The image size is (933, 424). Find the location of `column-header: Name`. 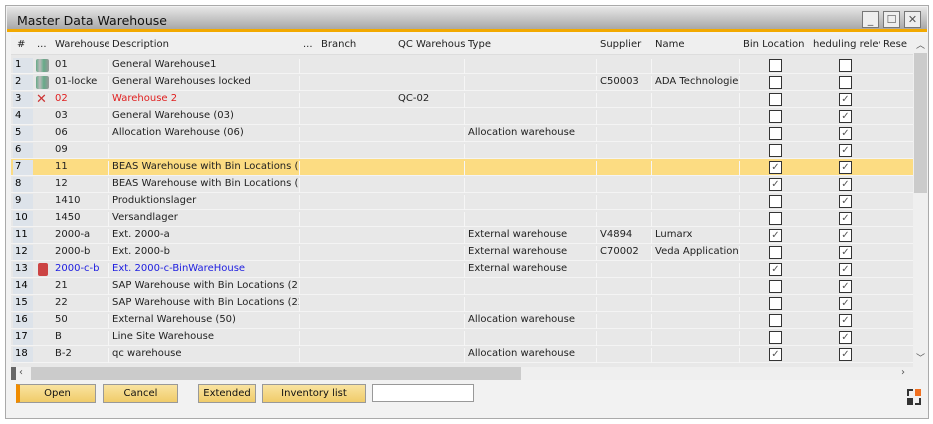

column-header: Name is located at coordinates (670, 44).